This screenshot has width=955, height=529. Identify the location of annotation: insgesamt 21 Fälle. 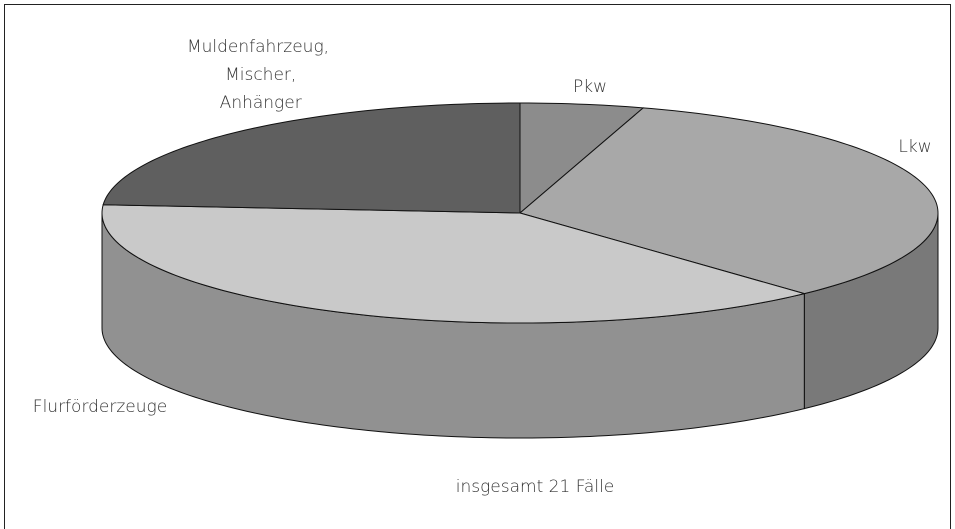
(535, 487).